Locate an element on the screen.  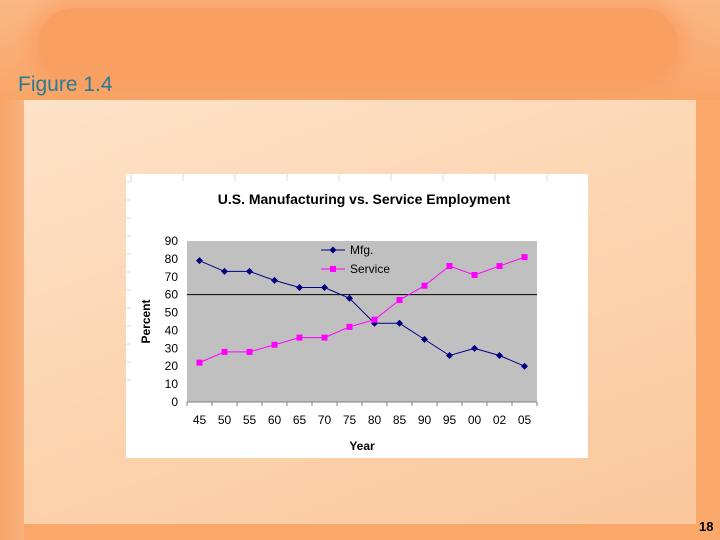
series-line-service is located at coordinates (362, 310).